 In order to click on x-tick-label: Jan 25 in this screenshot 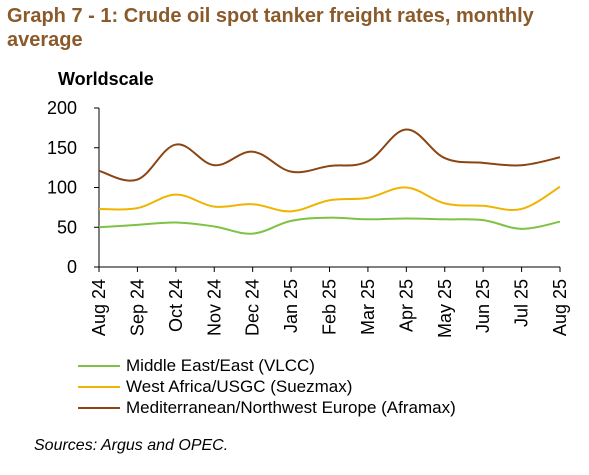, I will do `click(291, 306)`.